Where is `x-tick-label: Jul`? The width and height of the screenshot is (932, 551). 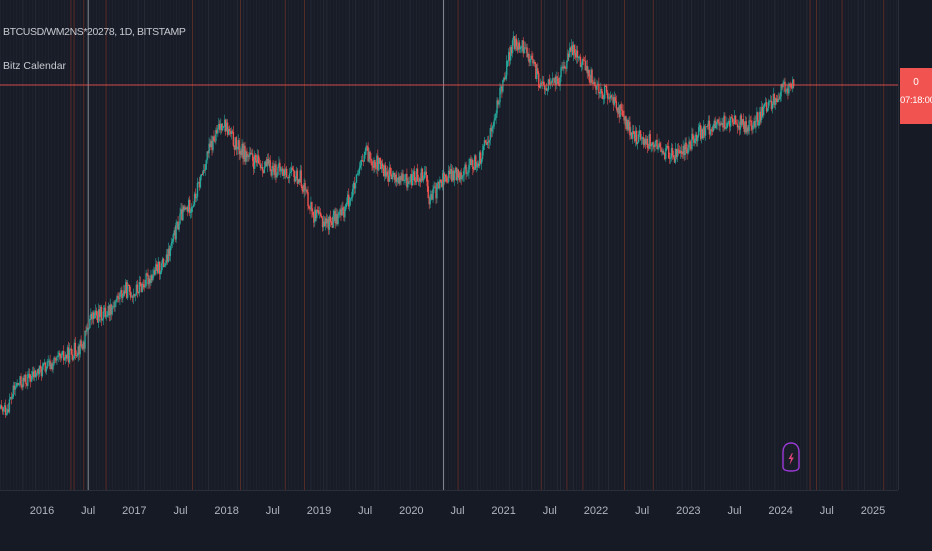 x-tick-label: Jul is located at coordinates (273, 511).